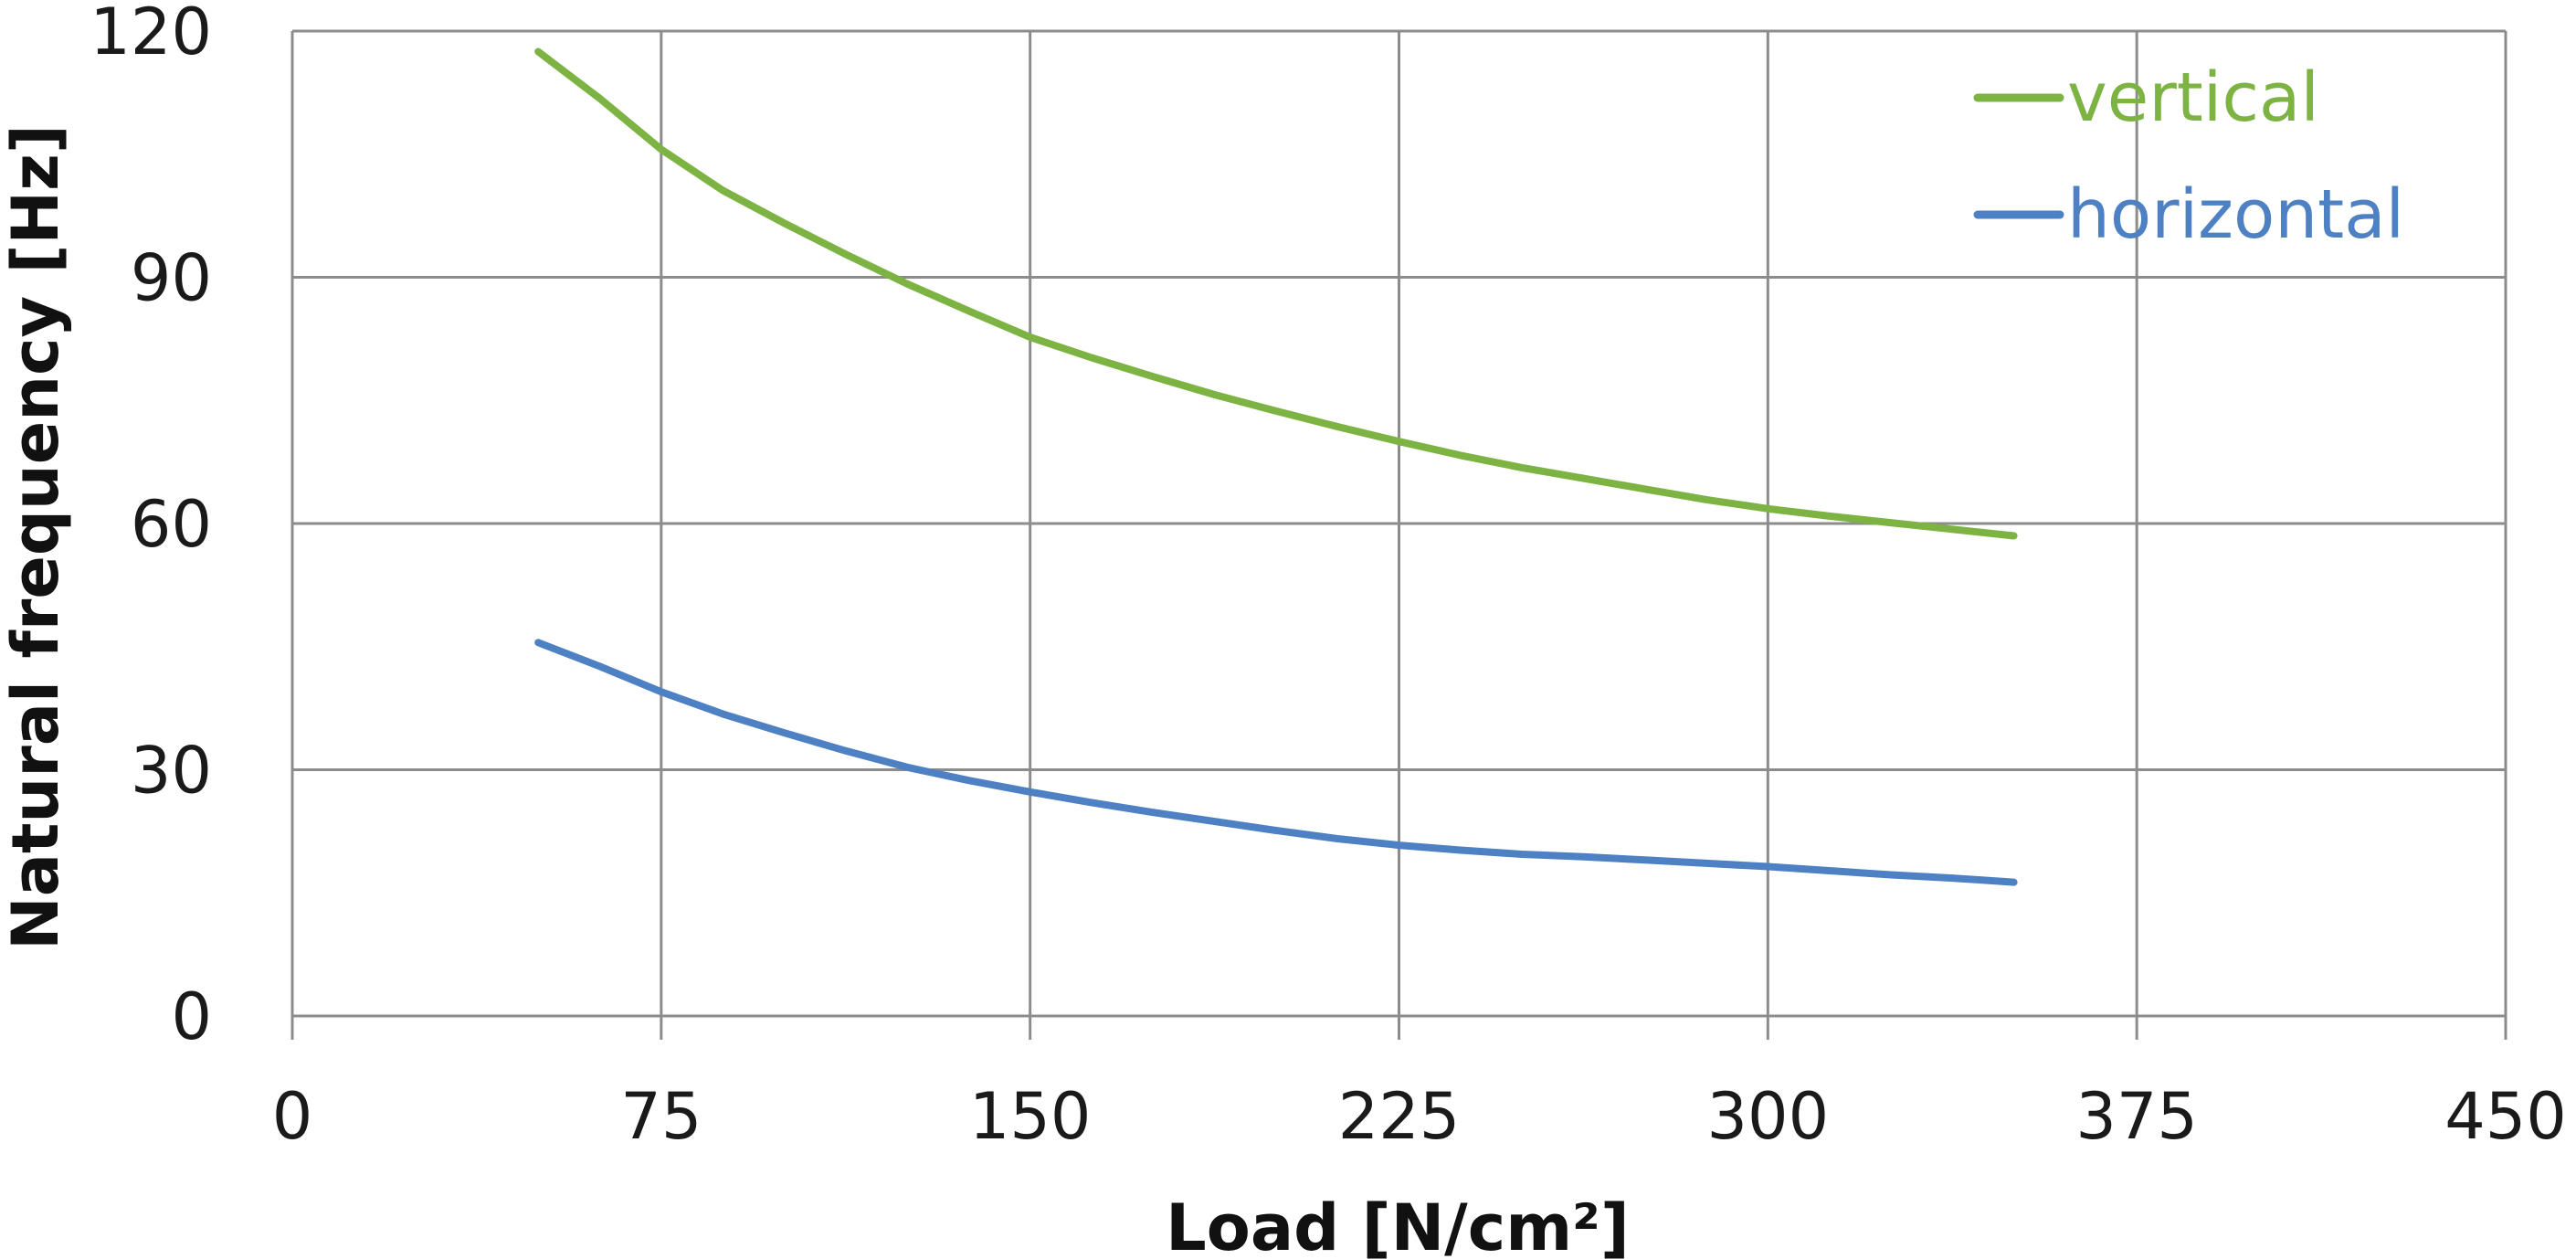 The image size is (2576, 1259). Describe the element at coordinates (2235, 214) in the screenshot. I see `legend-label-horizontal: horizontal` at that location.